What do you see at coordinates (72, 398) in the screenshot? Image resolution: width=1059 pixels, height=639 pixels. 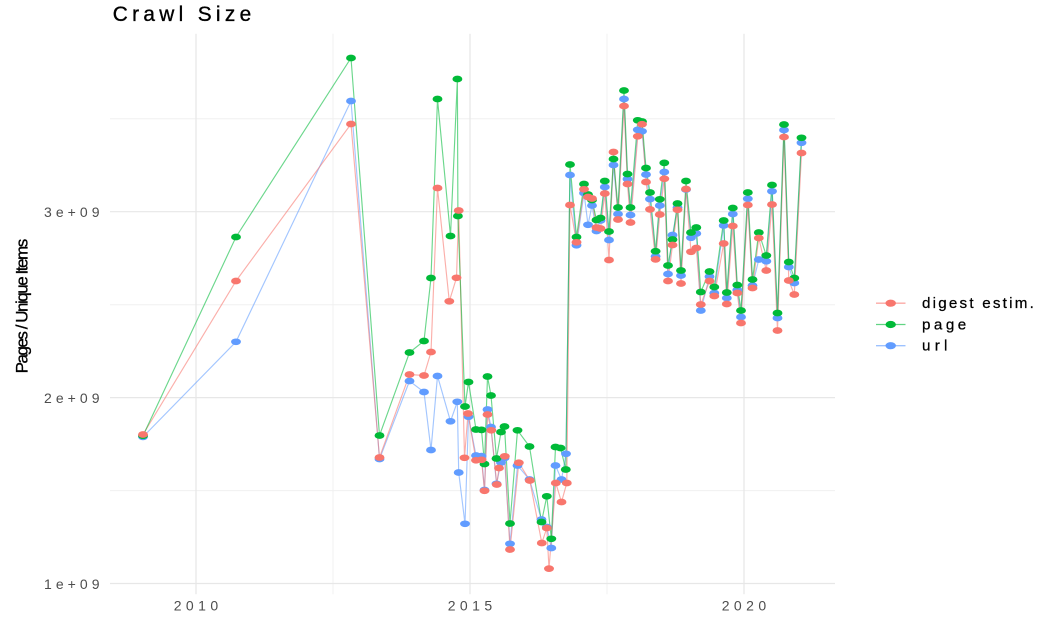 I see `svg-text: 2e+09` at bounding box center [72, 398].